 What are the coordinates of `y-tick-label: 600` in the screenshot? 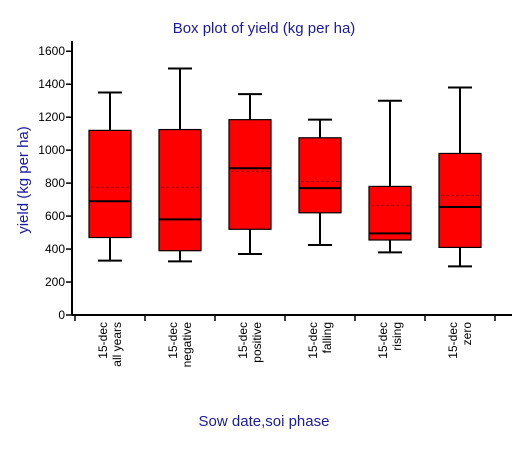 It's located at (55, 216).